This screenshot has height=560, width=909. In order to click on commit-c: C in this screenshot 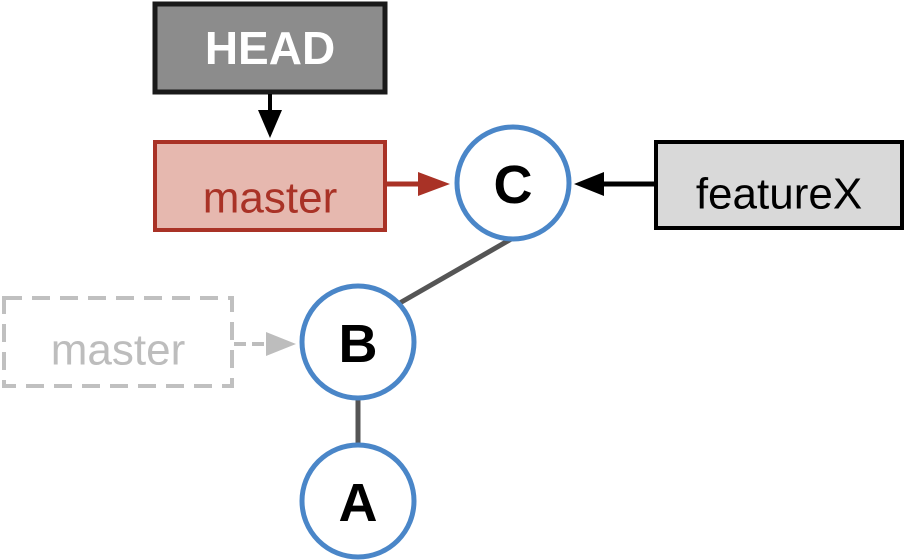, I will do `click(513, 183)`.